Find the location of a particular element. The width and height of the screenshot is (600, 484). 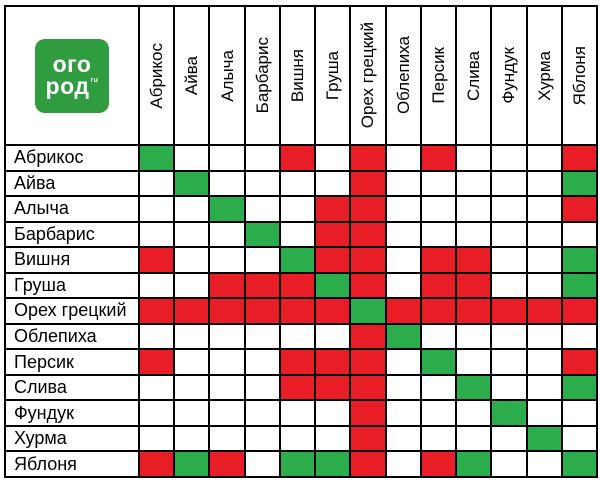

matrix-cell-r10-c7 is located at coordinates (368, 387).